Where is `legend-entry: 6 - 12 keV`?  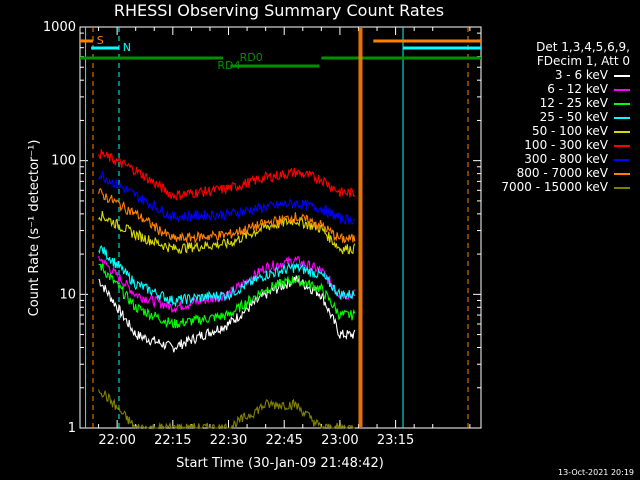
legend-entry: 6 - 12 keV is located at coordinates (550, 89).